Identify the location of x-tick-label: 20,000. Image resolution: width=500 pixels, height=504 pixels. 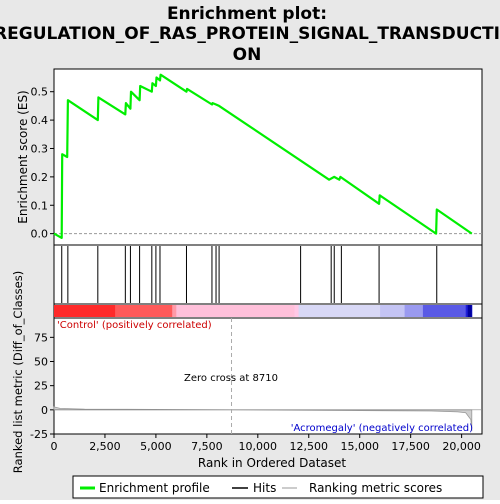
(461, 446).